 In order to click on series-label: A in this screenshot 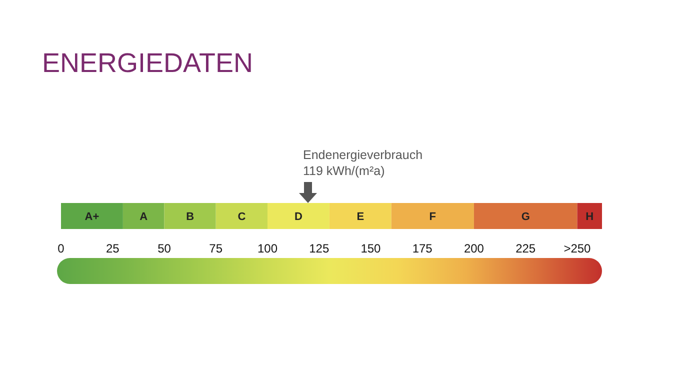, I will do `click(144, 216)`.